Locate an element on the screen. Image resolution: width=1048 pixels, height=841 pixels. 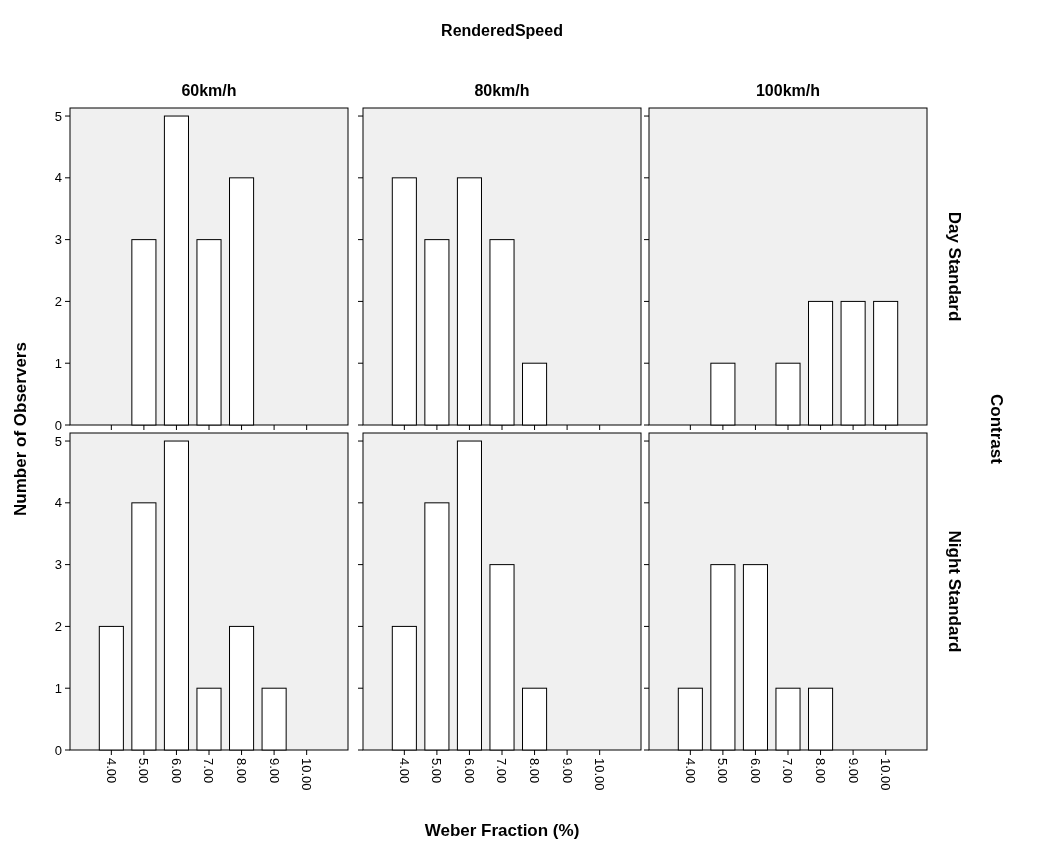
text: Night Standard is located at coordinates (954, 591).